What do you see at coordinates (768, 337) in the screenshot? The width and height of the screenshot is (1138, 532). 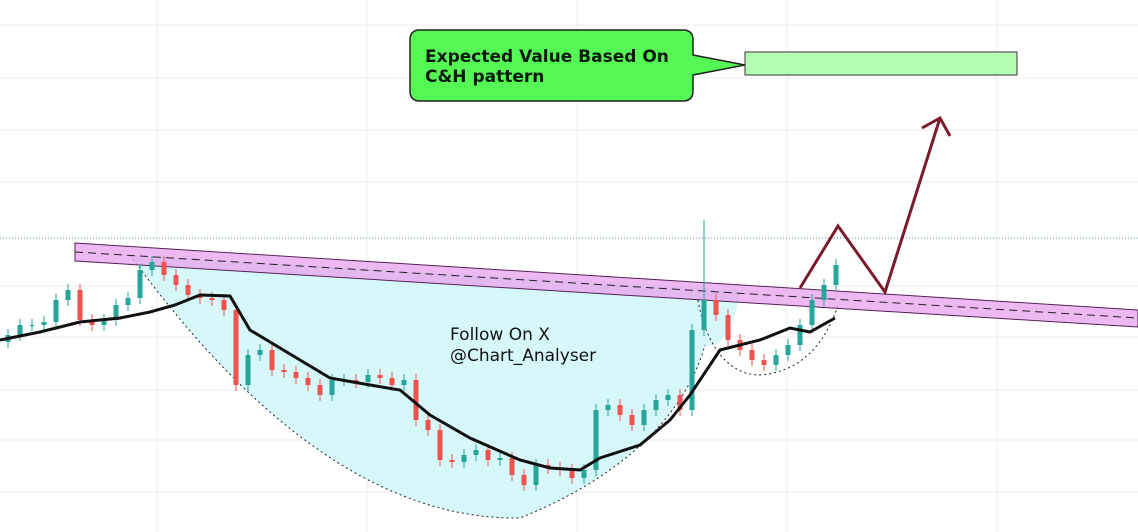 I see `handle-curve` at bounding box center [768, 337].